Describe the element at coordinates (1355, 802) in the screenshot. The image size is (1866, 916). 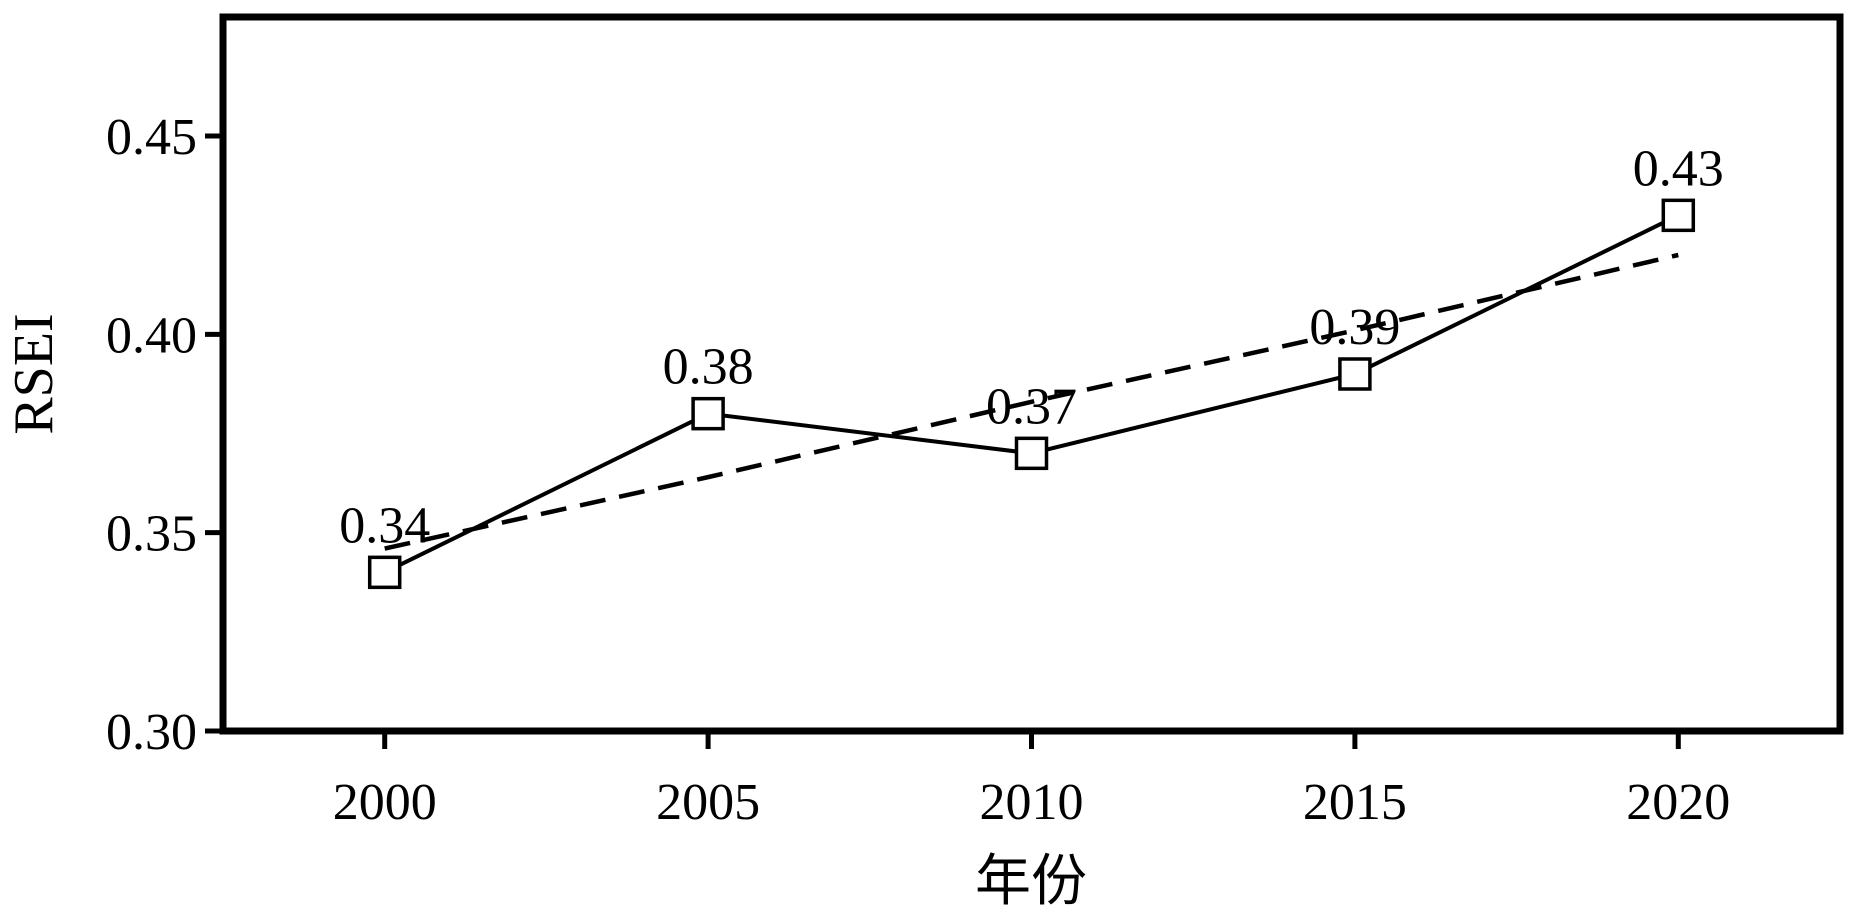
I see `x-tick-label: 2015` at that location.